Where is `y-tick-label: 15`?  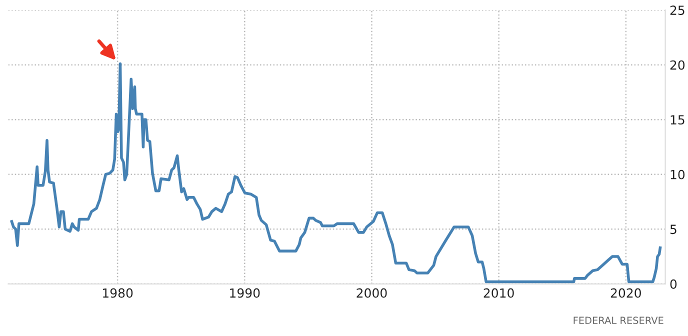
y-tick-label: 15 is located at coordinates (677, 120).